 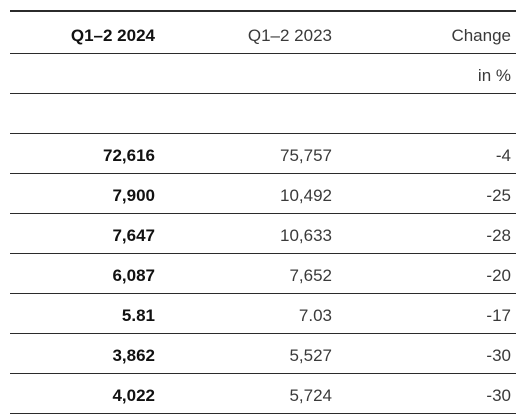 I want to click on table-row-4-change: -20, so click(x=498, y=275).